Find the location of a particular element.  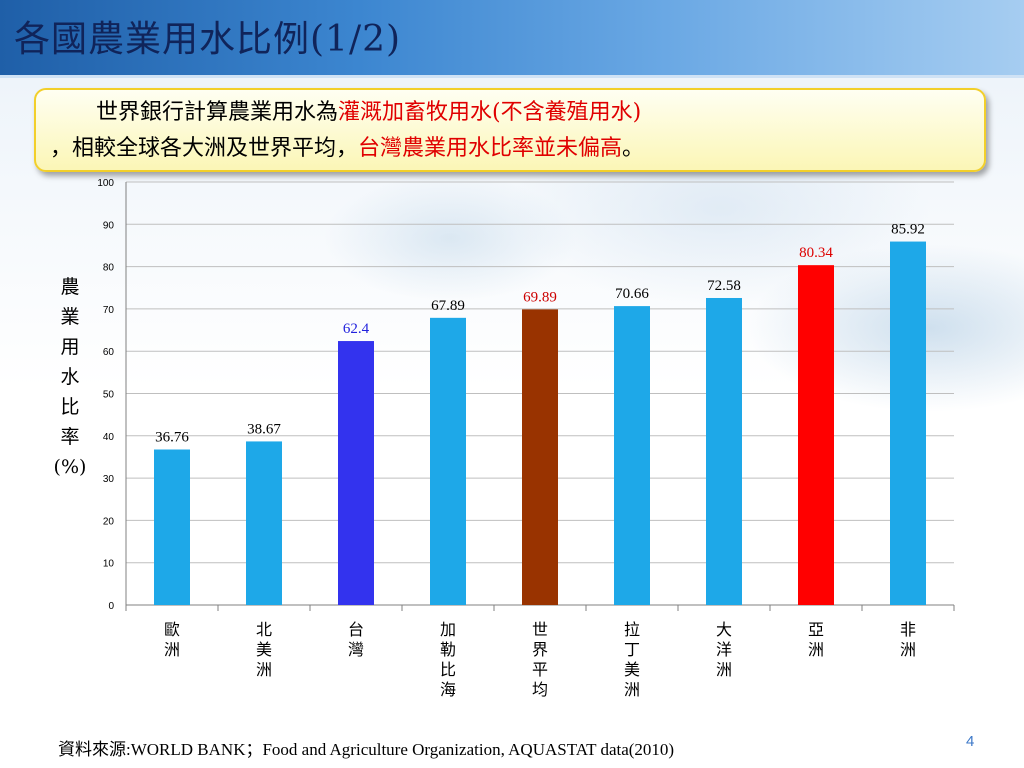

x-tick-label-char: 海 is located at coordinates (448, 689).